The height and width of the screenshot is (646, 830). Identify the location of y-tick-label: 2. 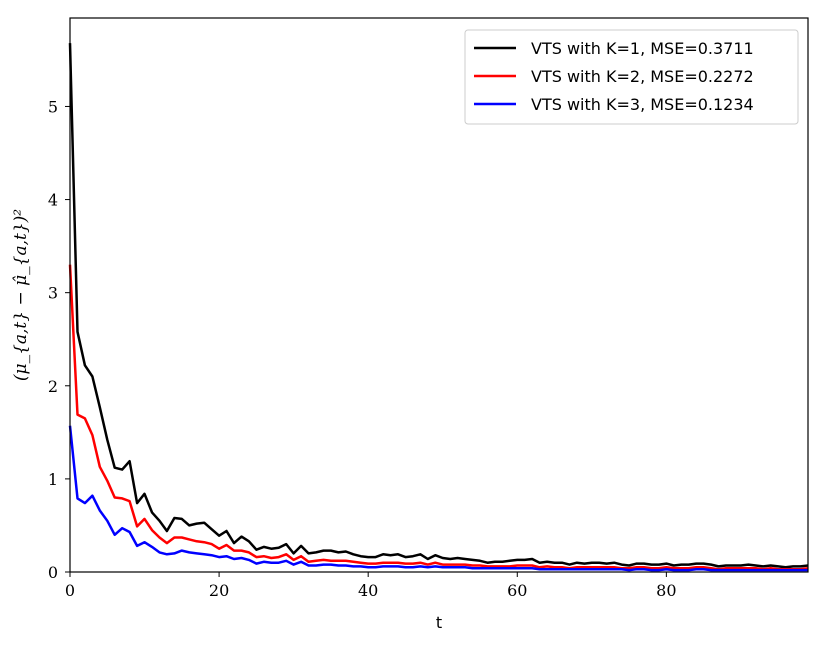
(53, 386).